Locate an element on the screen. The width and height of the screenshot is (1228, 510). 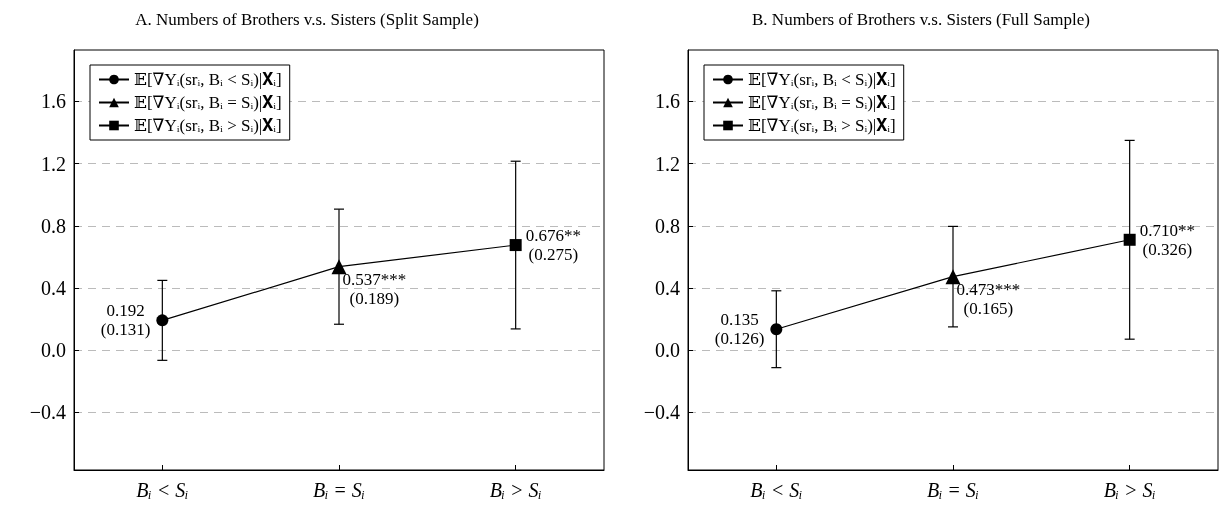
chart-title: A. Numbers of Brothers v.s. Sisters (Split Sample) is located at coordinates (307, 19).